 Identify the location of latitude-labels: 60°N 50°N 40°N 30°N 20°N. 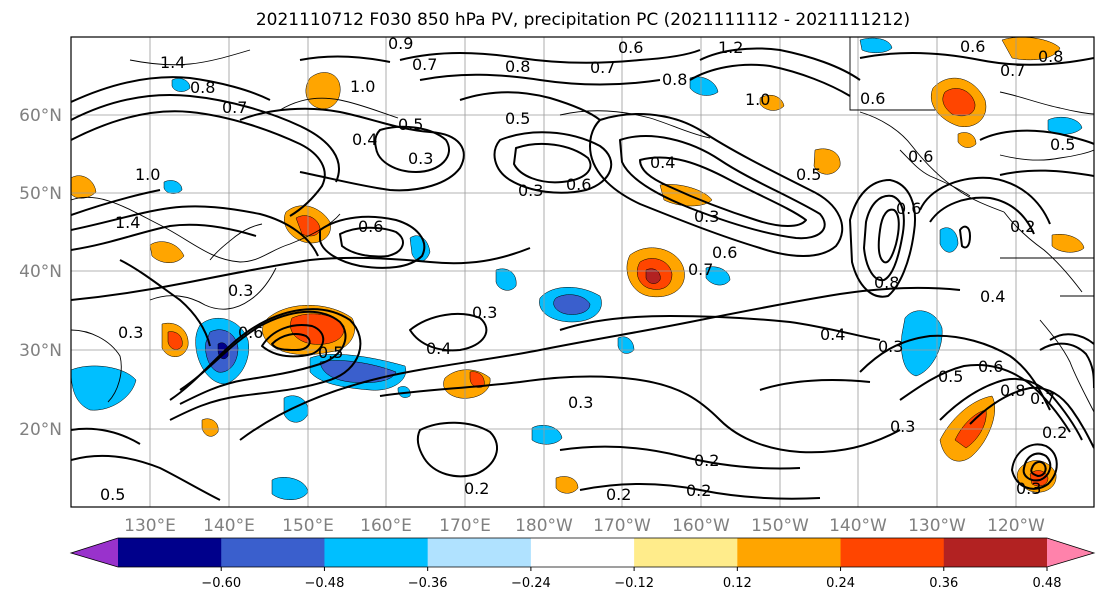
(40, 273).